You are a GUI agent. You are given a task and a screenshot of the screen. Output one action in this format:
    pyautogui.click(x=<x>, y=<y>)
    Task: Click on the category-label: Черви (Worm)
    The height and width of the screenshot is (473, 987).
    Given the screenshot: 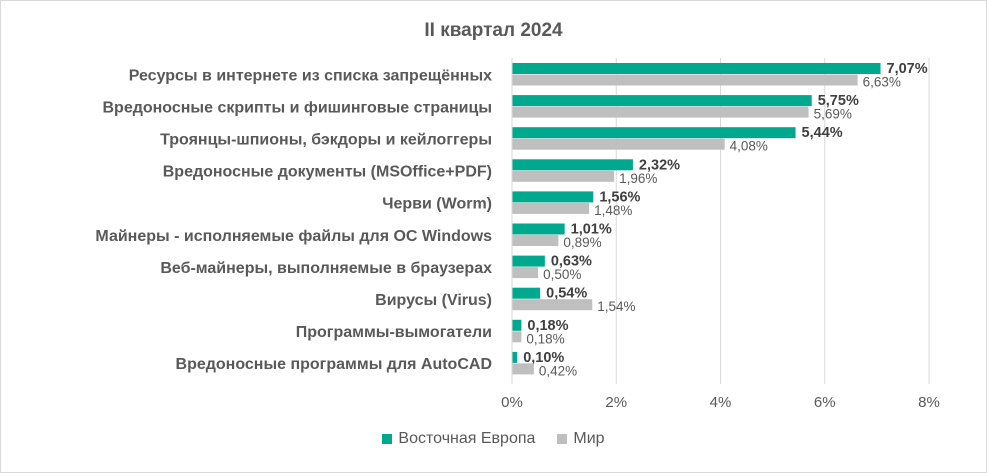 What is the action you would take?
    pyautogui.click(x=437, y=204)
    